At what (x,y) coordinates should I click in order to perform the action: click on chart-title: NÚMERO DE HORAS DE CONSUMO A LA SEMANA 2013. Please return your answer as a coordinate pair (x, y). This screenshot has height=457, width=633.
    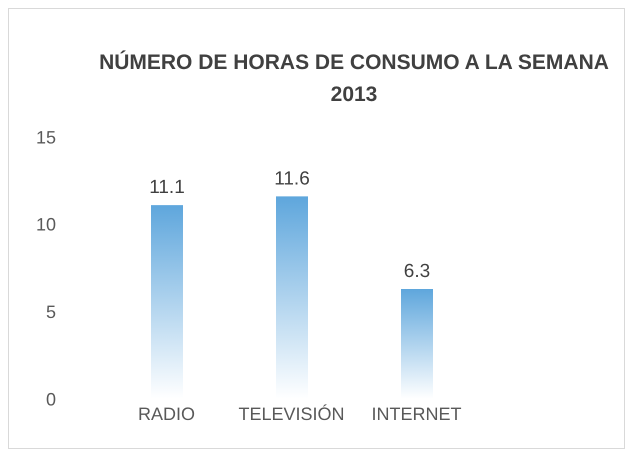
    Looking at the image, I should click on (354, 78).